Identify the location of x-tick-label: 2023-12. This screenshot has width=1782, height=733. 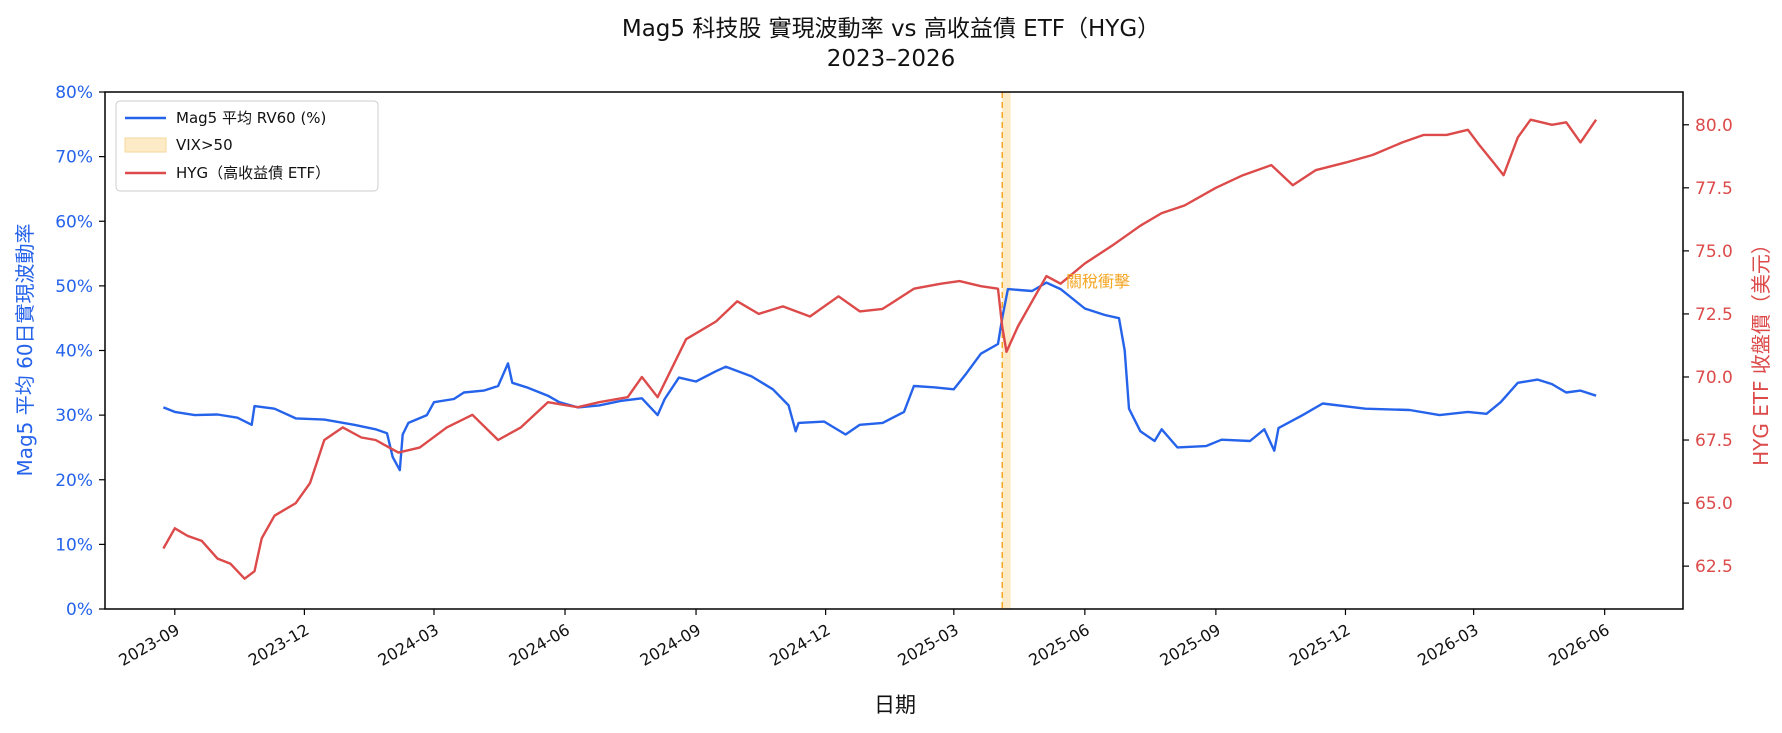
(278, 645).